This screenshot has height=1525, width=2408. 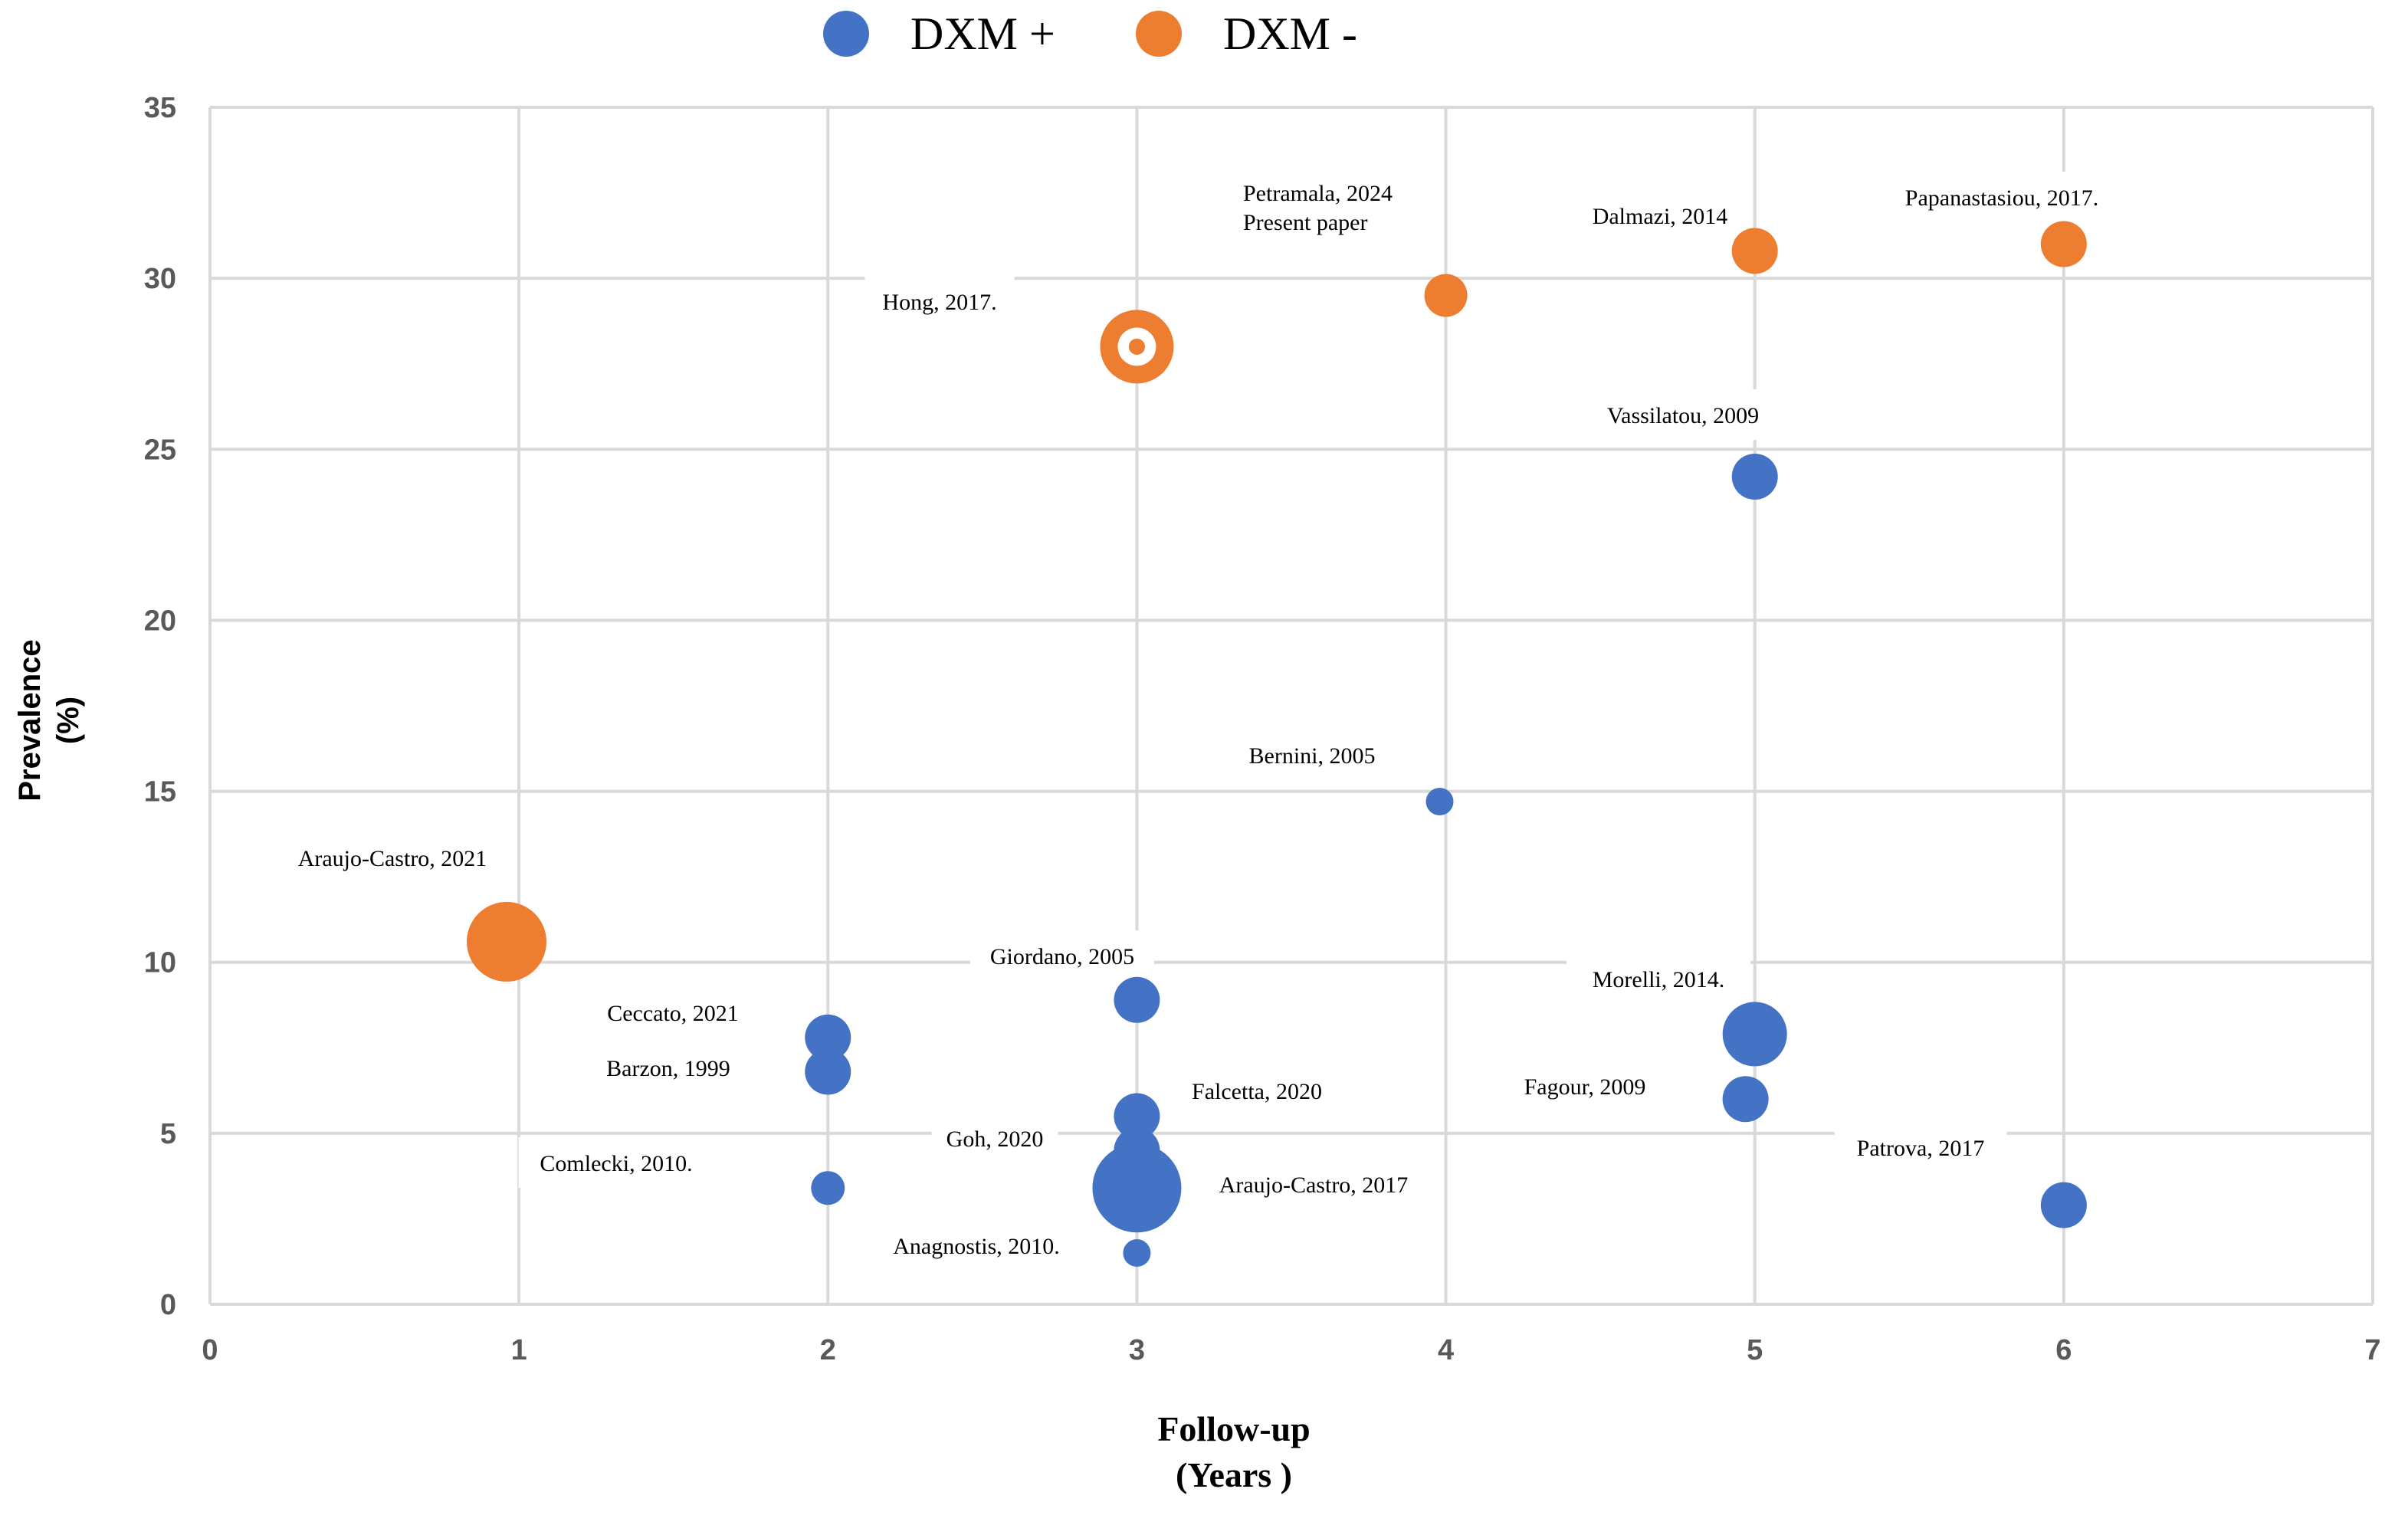 What do you see at coordinates (168, 1134) in the screenshot?
I see `y-tick-label: 5` at bounding box center [168, 1134].